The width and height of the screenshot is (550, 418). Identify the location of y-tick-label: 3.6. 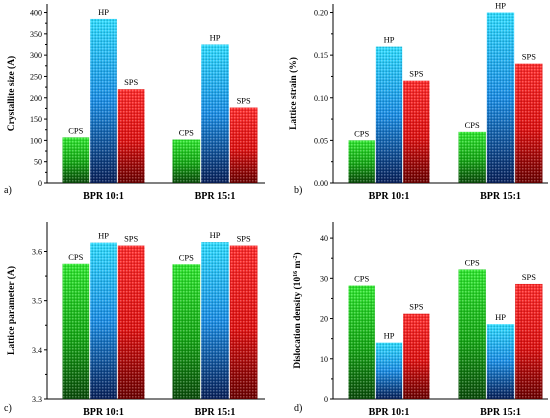
(37, 252).